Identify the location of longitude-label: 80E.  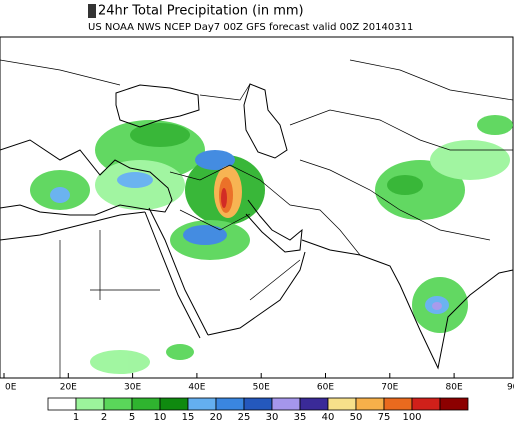
(454, 388).